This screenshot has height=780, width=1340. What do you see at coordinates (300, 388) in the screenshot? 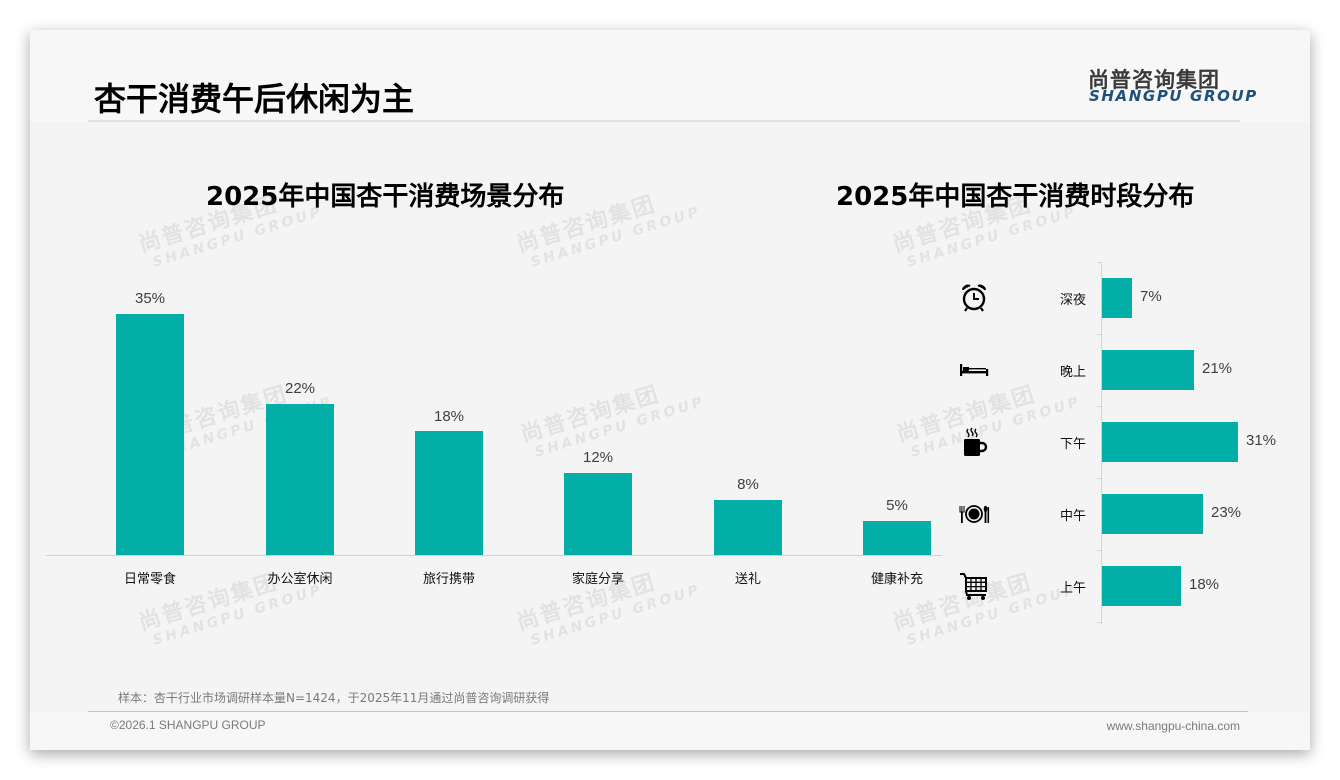
I see `bar-value-label: 22%` at bounding box center [300, 388].